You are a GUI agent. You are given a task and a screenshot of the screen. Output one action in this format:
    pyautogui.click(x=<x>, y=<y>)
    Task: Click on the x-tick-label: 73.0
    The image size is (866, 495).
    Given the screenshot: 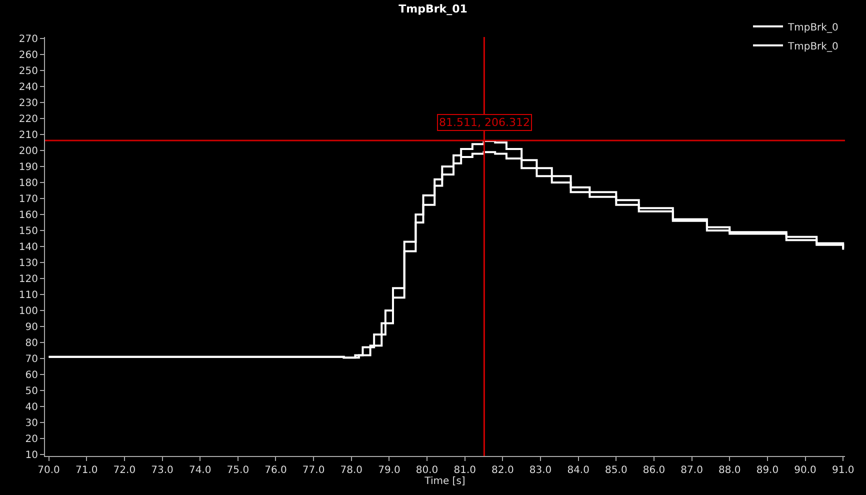 What is the action you would take?
    pyautogui.click(x=162, y=470)
    